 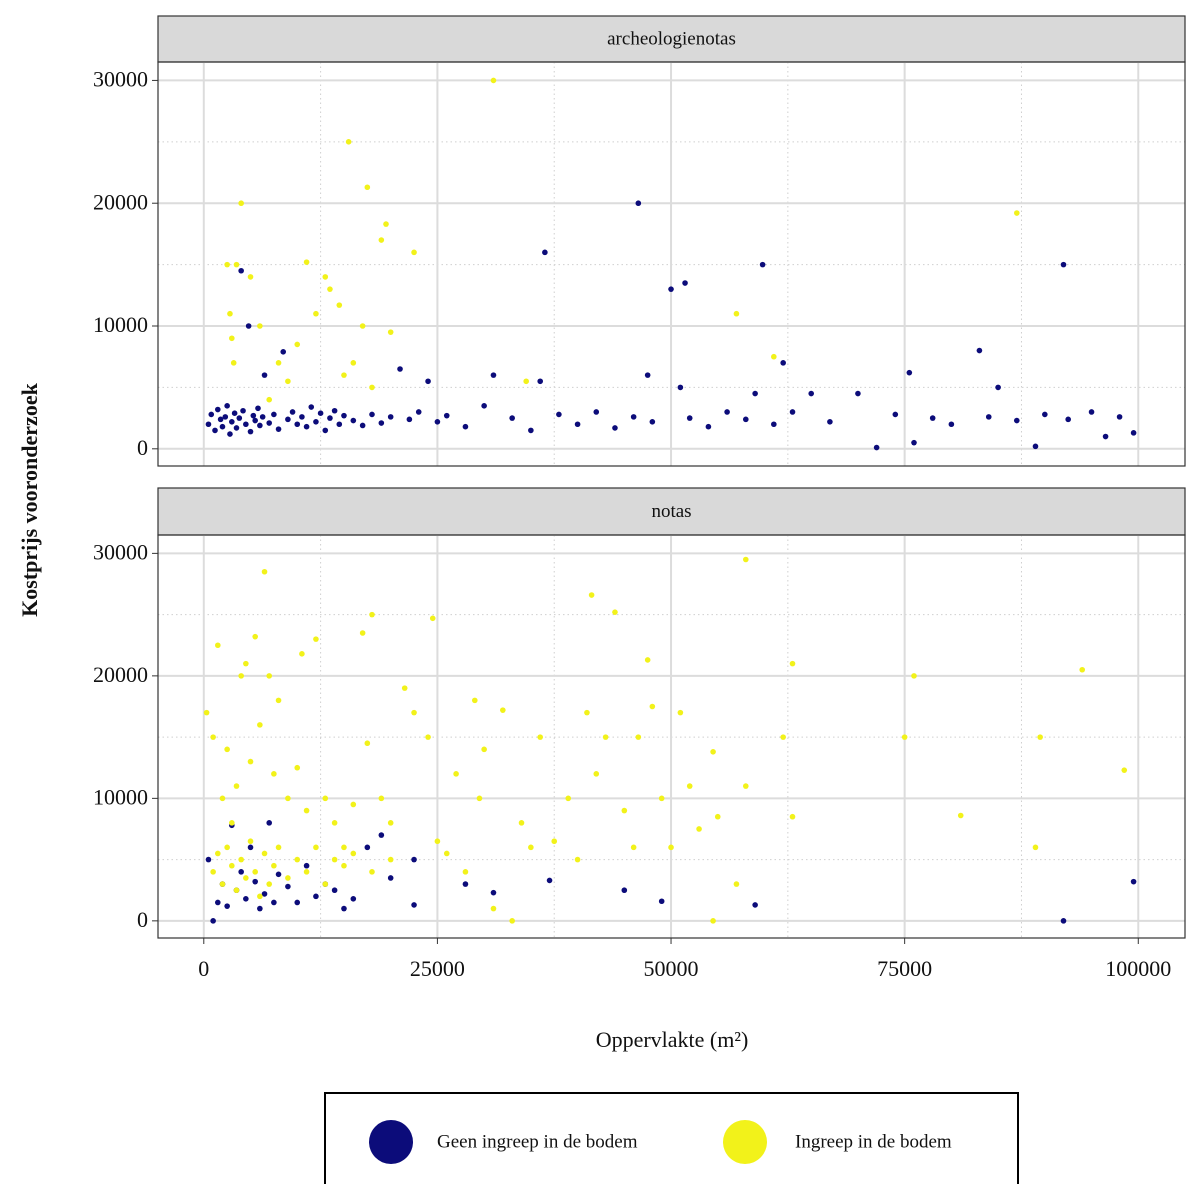 What do you see at coordinates (671, 38) in the screenshot?
I see `facet-title: archeologienotas` at bounding box center [671, 38].